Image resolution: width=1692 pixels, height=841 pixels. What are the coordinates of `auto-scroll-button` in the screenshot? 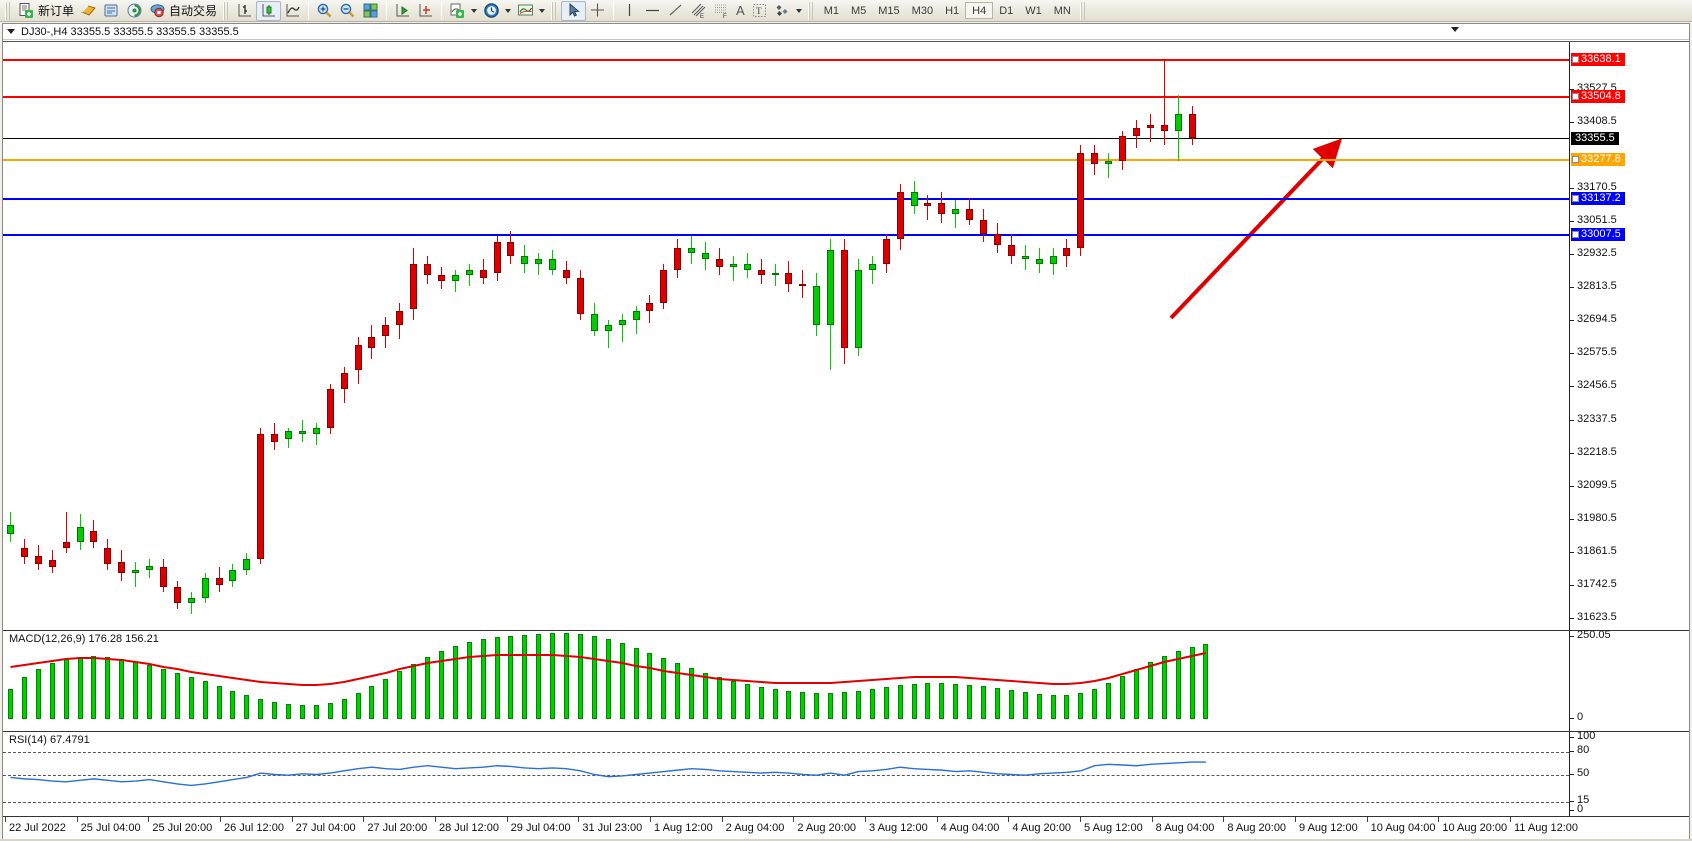 It's located at (402, 11).